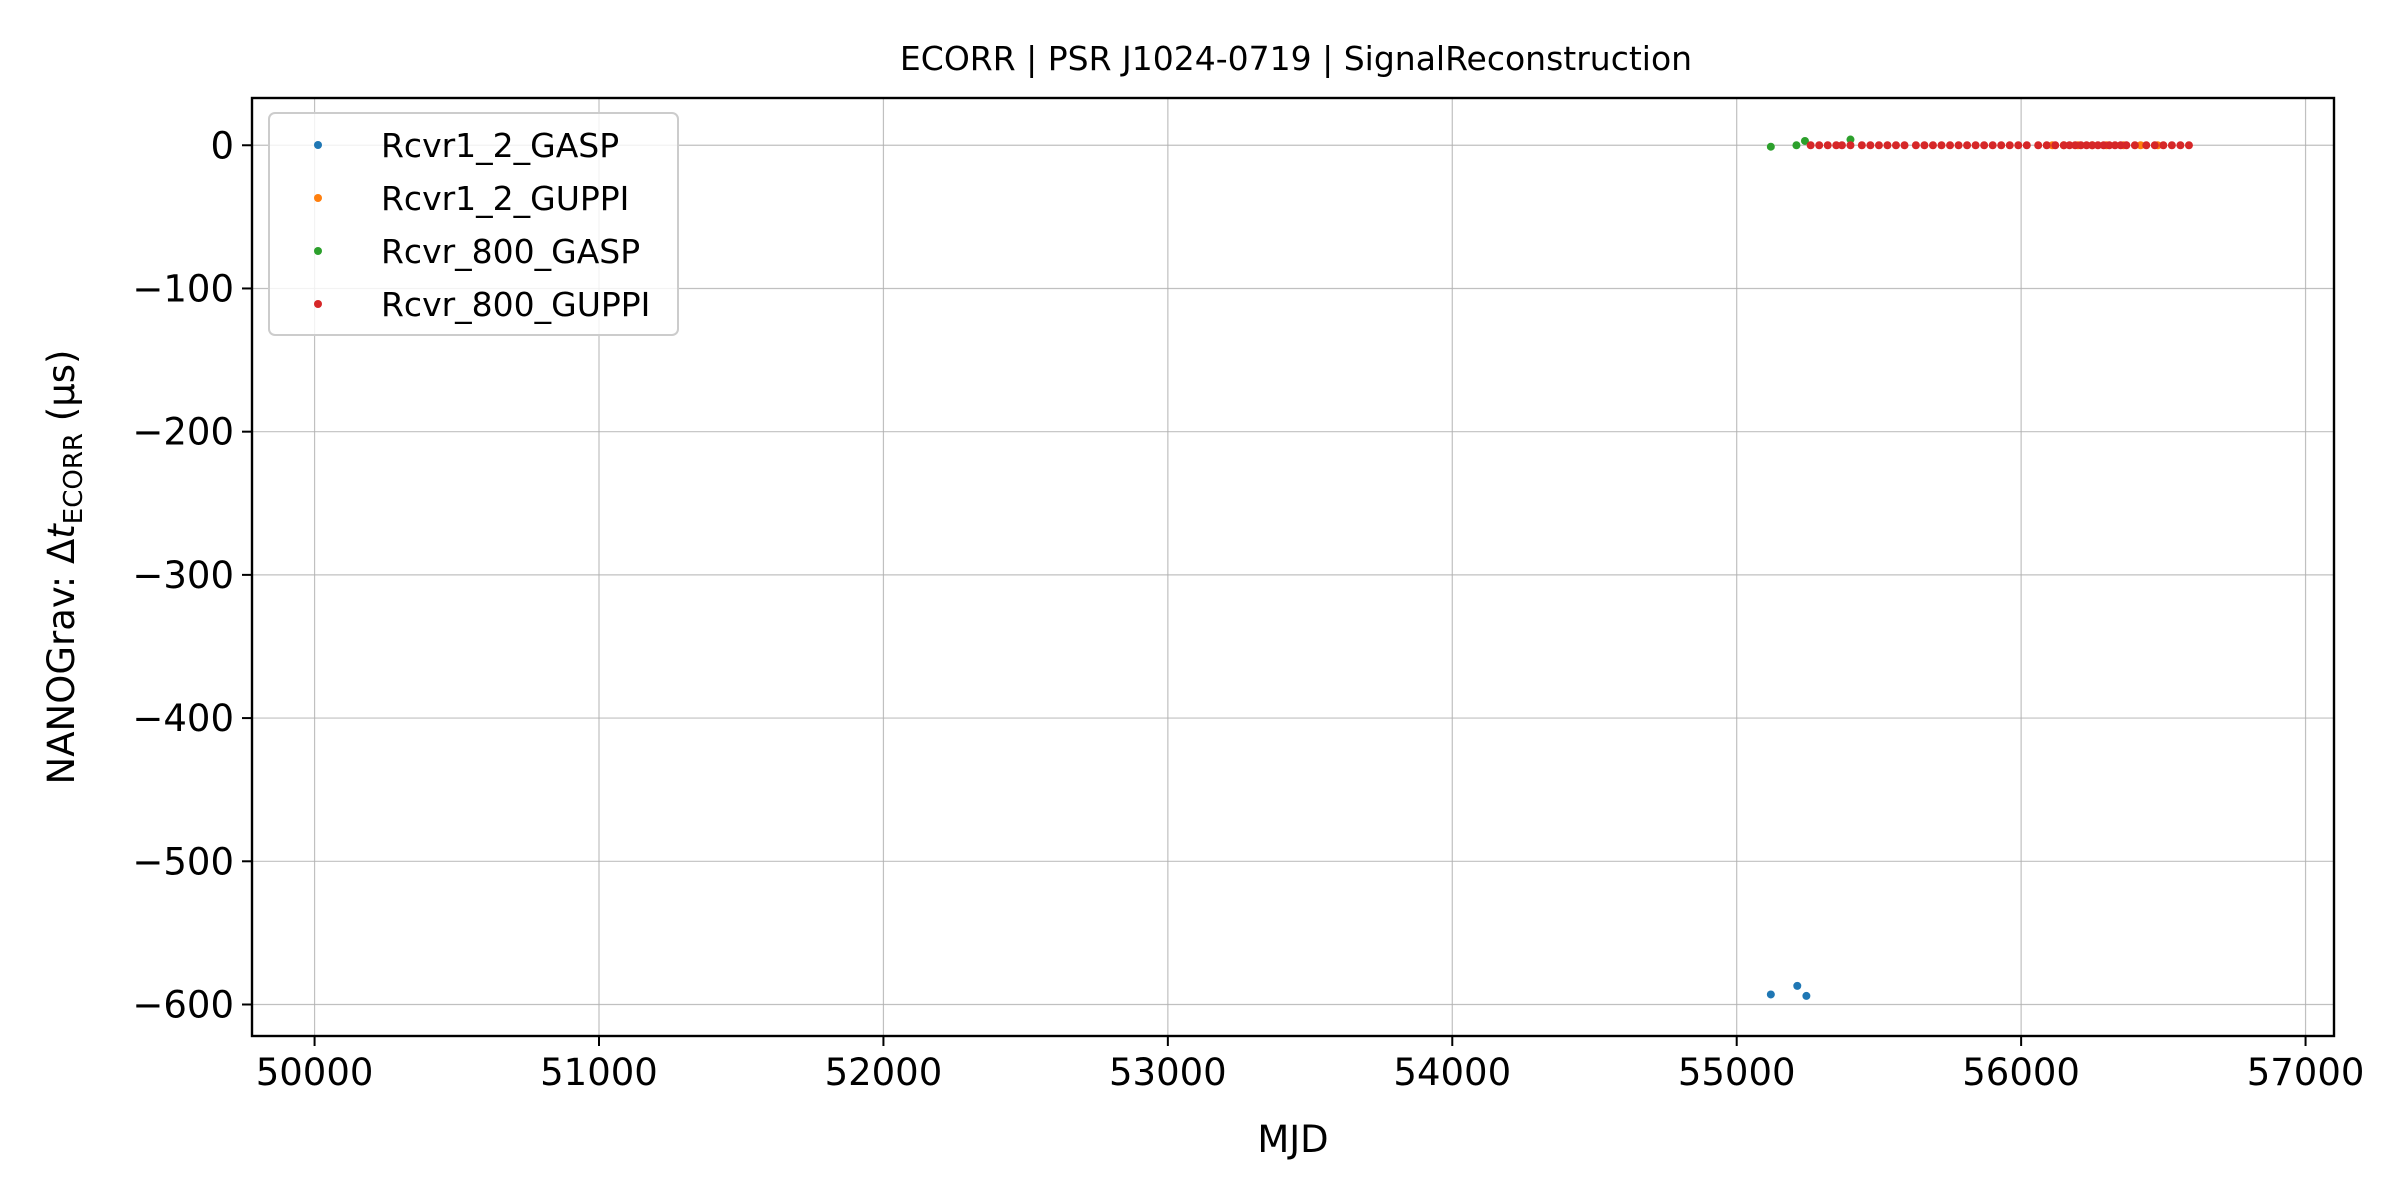 The width and height of the screenshot is (2400, 1200). I want to click on y-axis-label-variable: t, so click(61, 531).